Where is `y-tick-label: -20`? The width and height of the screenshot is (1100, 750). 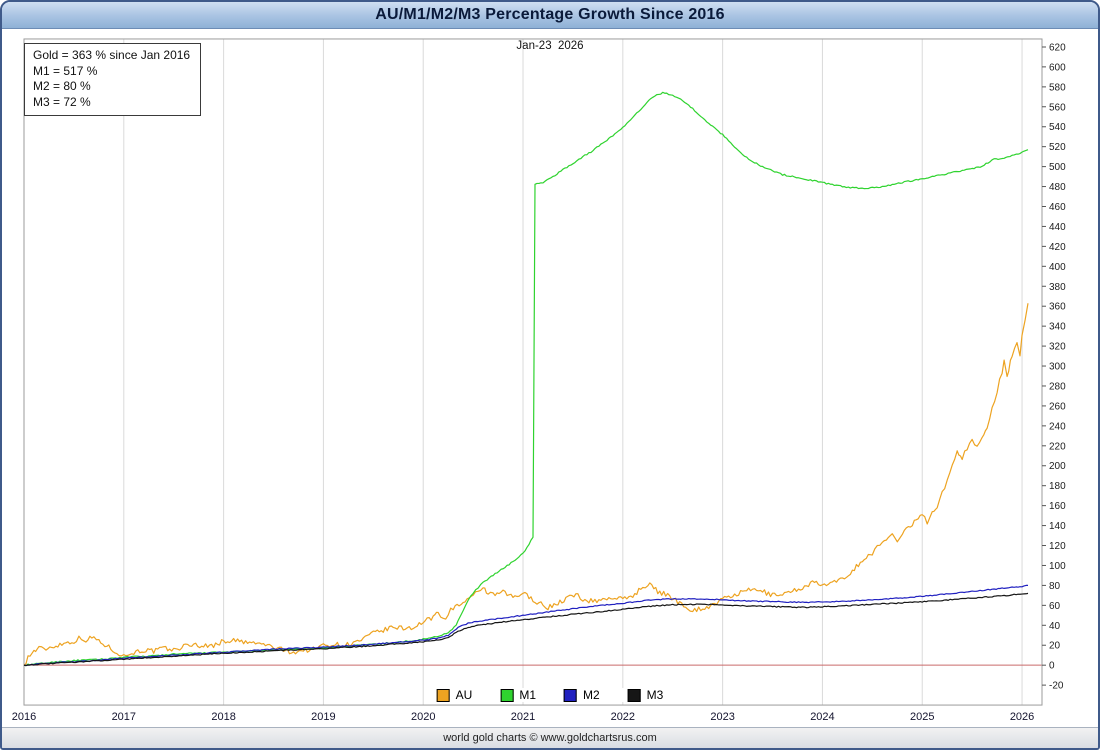
y-tick-label: -20 is located at coordinates (1056, 686).